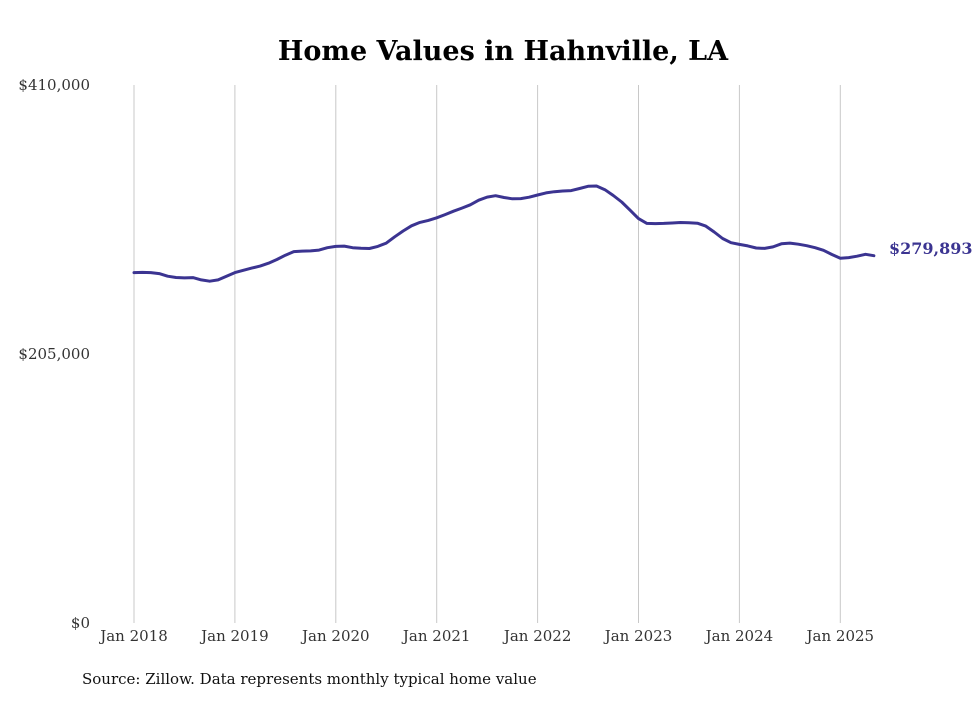 This screenshot has width=980, height=704. I want to click on x-tick-label: Jan 2021, so click(436, 636).